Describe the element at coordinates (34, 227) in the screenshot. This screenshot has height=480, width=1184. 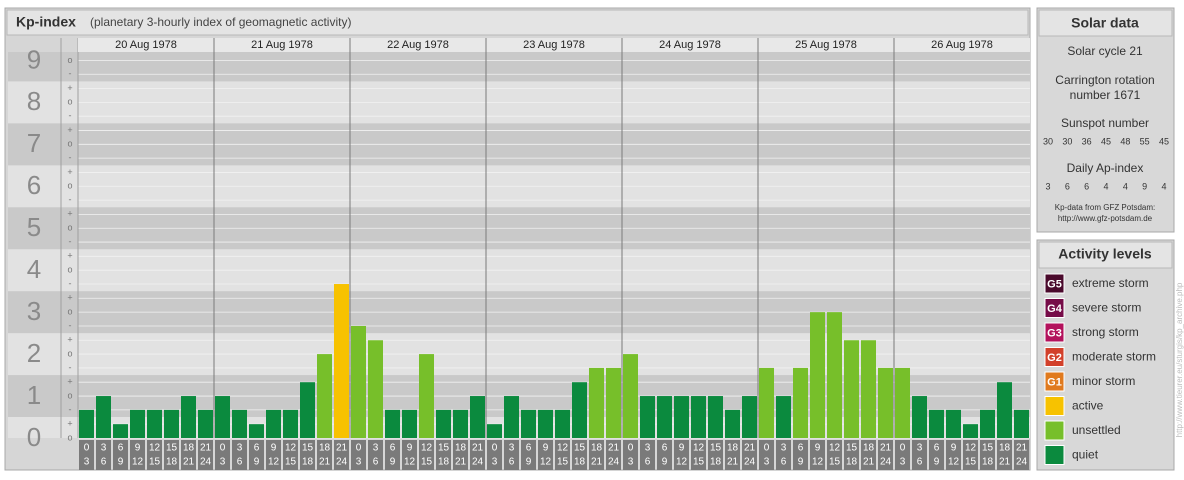
I see `y-tick-label: 5` at that location.